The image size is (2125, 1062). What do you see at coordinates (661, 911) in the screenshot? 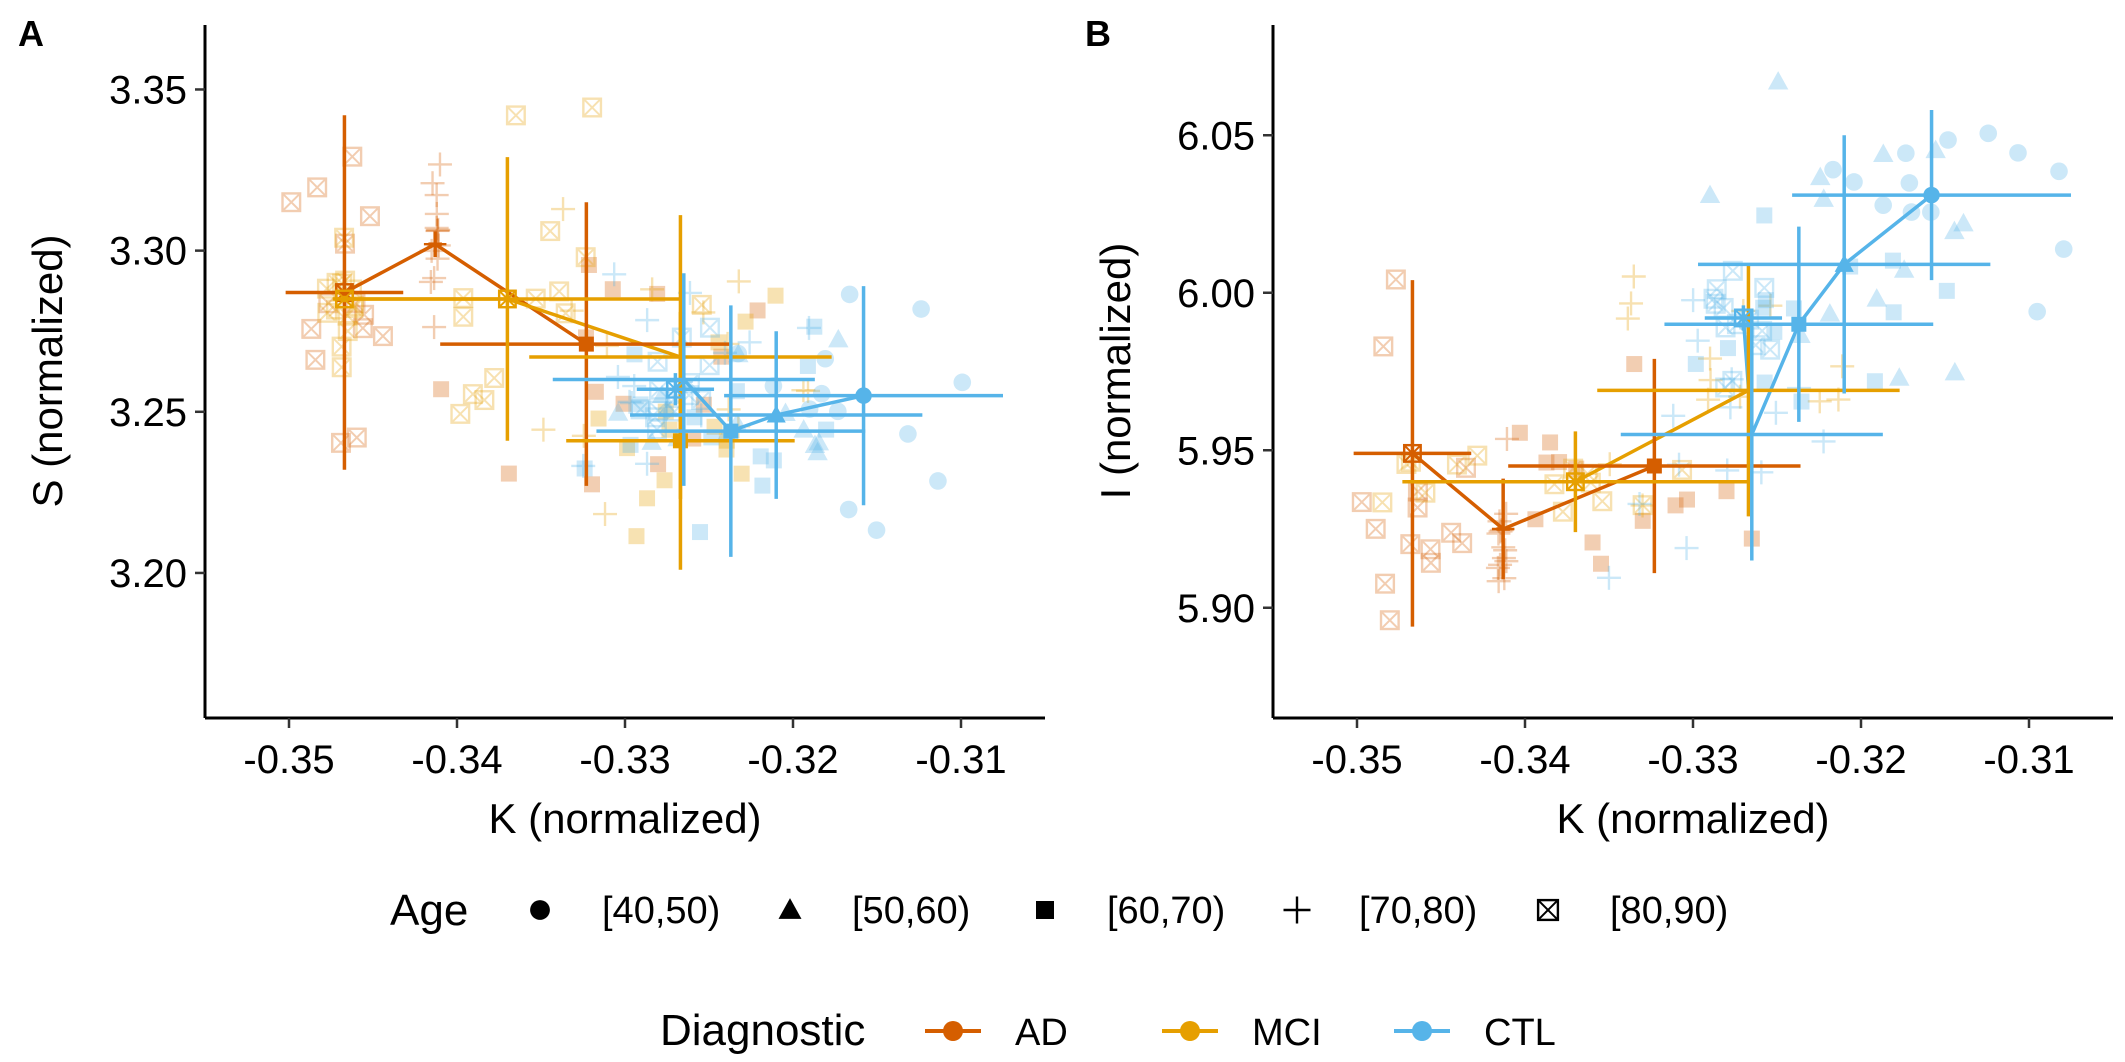
I see `legend-age-label: [40,50)` at bounding box center [661, 911].